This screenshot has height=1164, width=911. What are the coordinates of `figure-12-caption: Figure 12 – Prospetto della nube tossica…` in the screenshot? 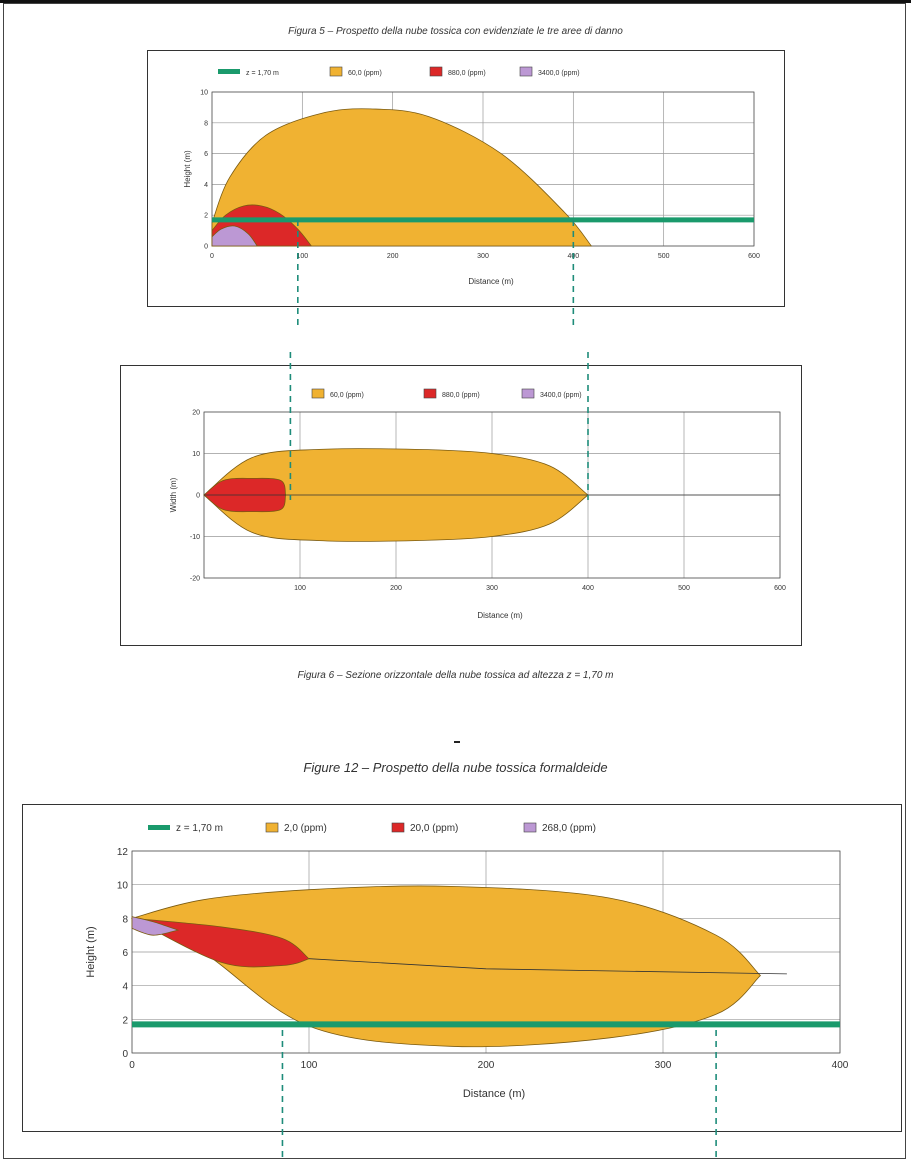 It's located at (455, 767).